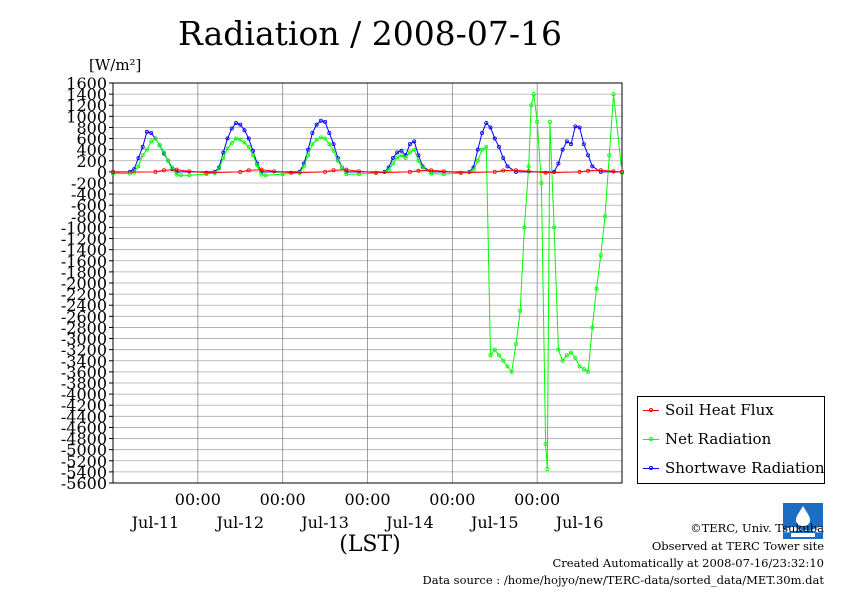 The width and height of the screenshot is (842, 595). What do you see at coordinates (84, 294) in the screenshot?
I see `y-tick-label: -2200` at bounding box center [84, 294].